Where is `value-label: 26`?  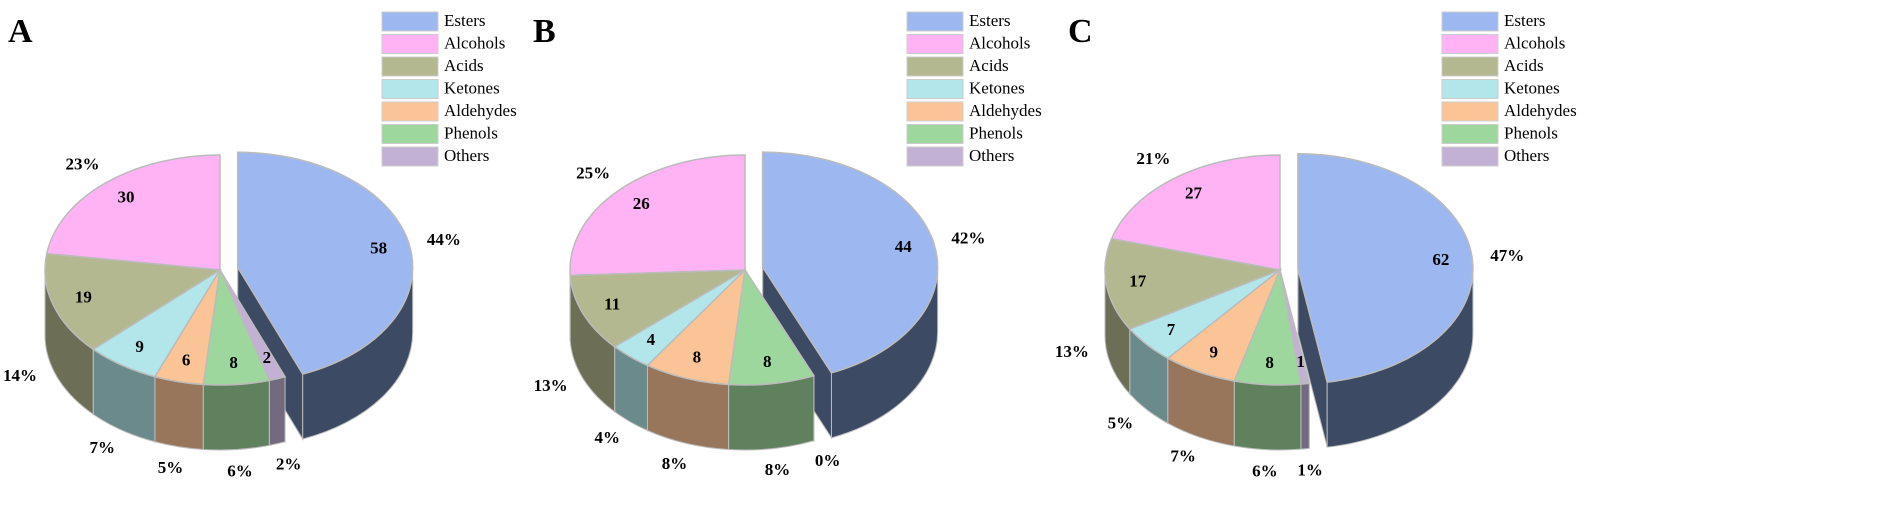 value-label: 26 is located at coordinates (641, 203).